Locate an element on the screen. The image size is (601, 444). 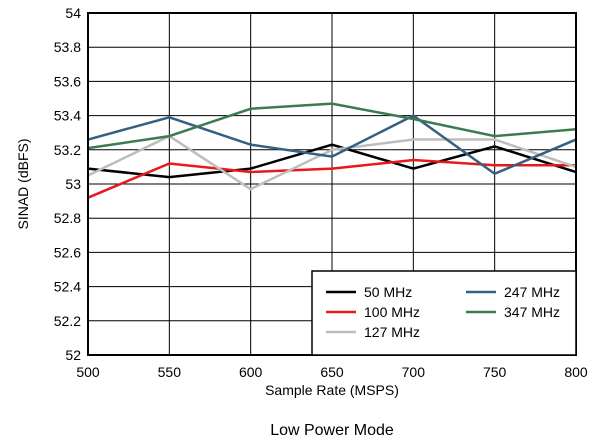
y-tick-label: 52.2 is located at coordinates (67, 321).